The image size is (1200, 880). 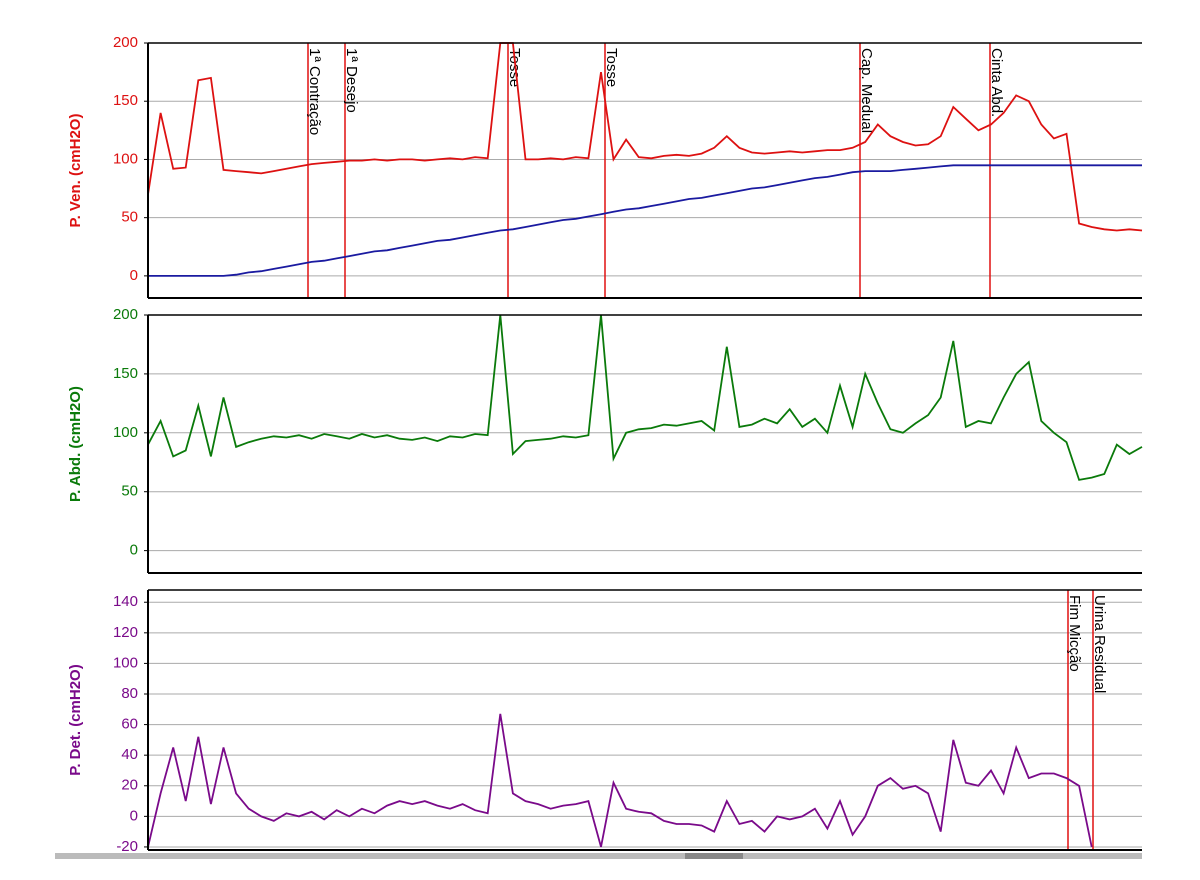 What do you see at coordinates (125, 601) in the screenshot?
I see `y-tick-label: 140` at bounding box center [125, 601].